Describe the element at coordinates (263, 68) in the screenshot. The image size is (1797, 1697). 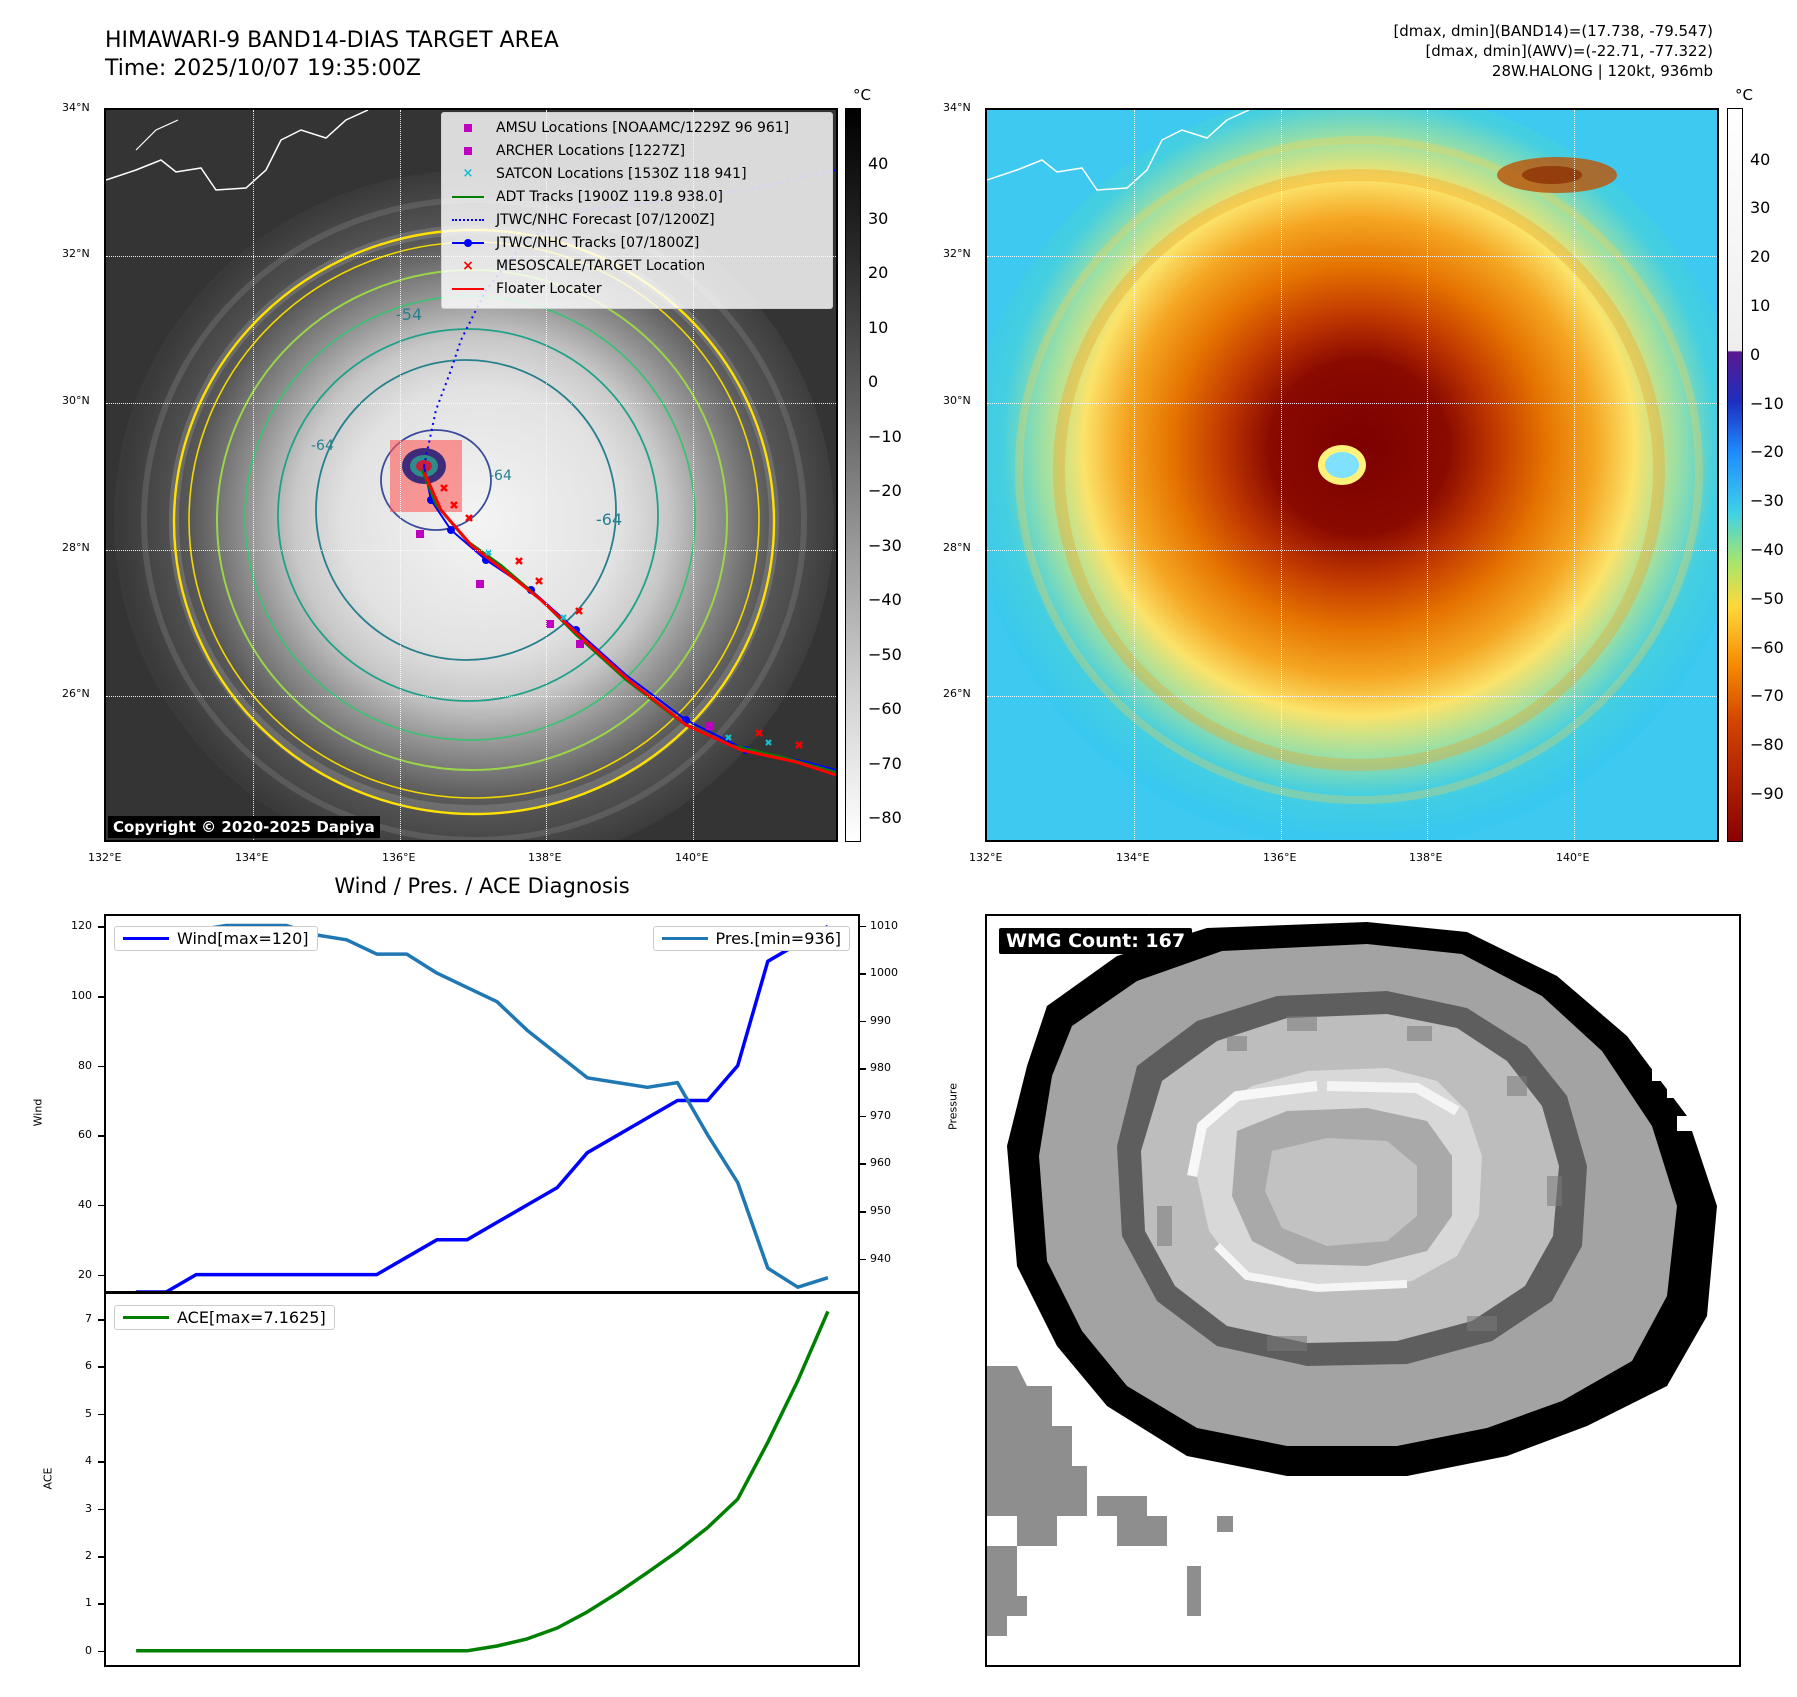
I see `map-time: Time: 2025/10/07 19:35:00Z` at that location.